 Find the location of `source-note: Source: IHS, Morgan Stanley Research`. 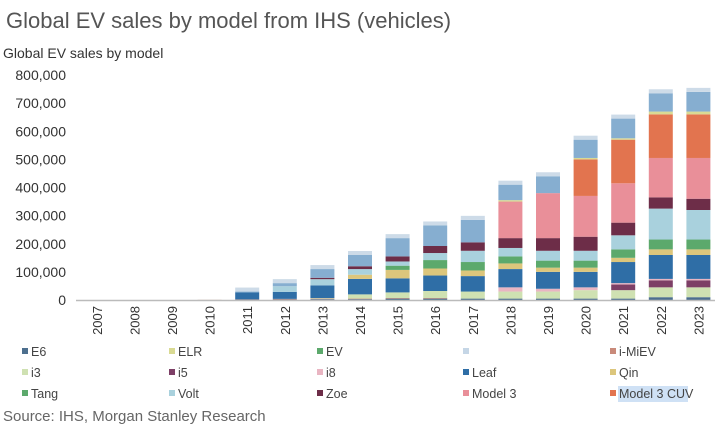

source-note: Source: IHS, Morgan Stanley Research is located at coordinates (134, 416).